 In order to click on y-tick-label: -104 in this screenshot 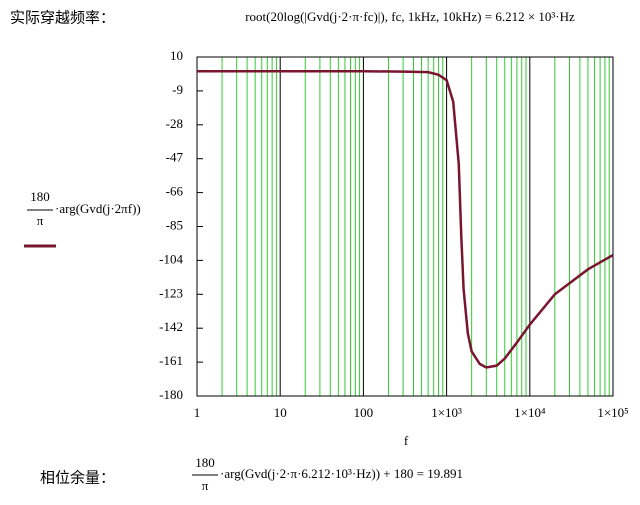, I will do `click(171, 258)`.